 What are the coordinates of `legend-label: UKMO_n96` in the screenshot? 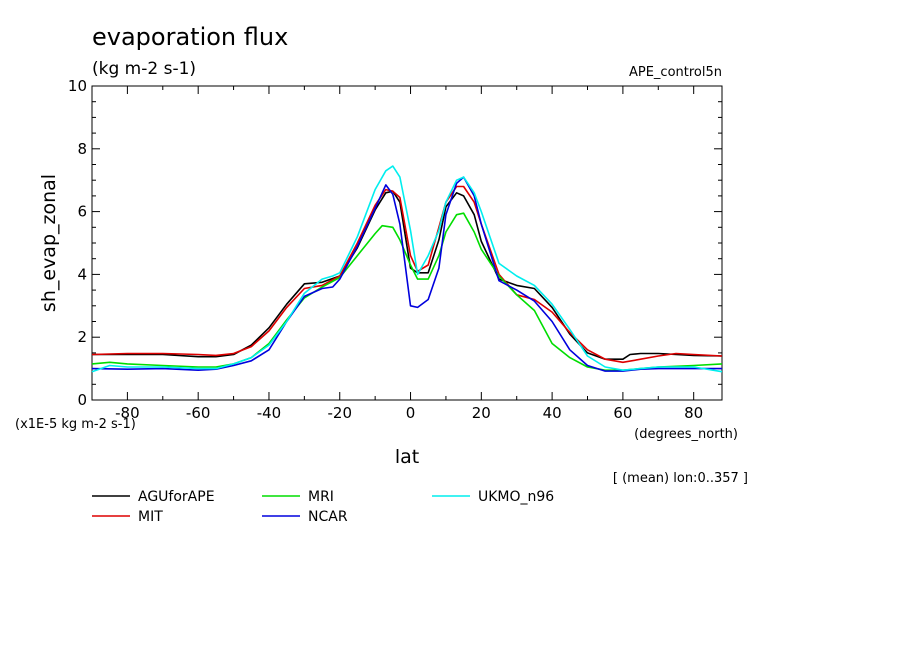 It's located at (516, 497).